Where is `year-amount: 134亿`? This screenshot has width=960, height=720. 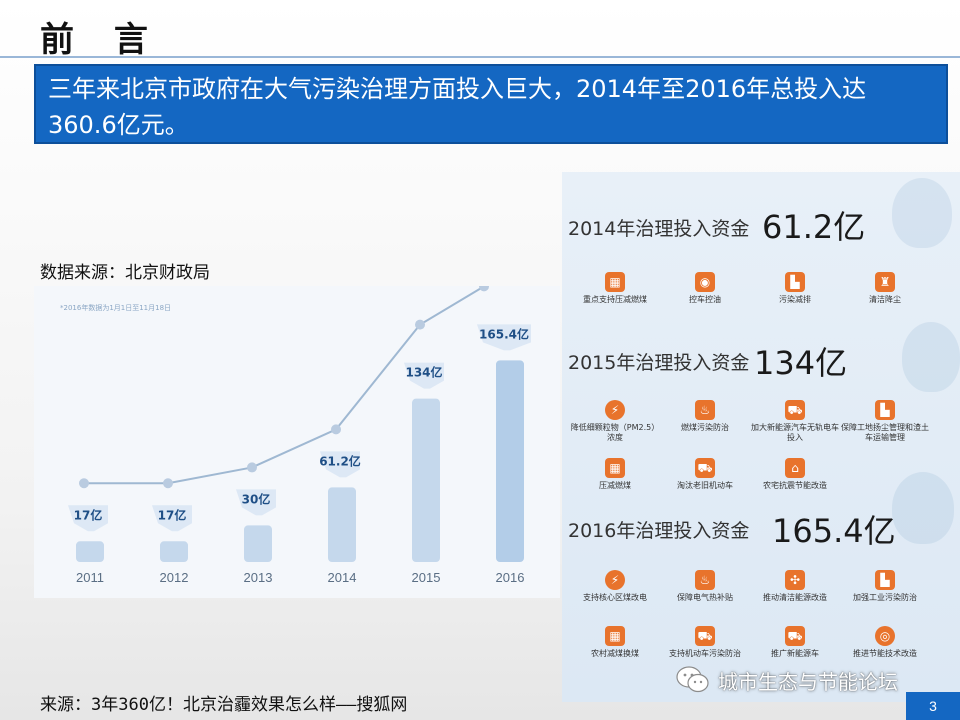
year-amount: 134亿 is located at coordinates (801, 363).